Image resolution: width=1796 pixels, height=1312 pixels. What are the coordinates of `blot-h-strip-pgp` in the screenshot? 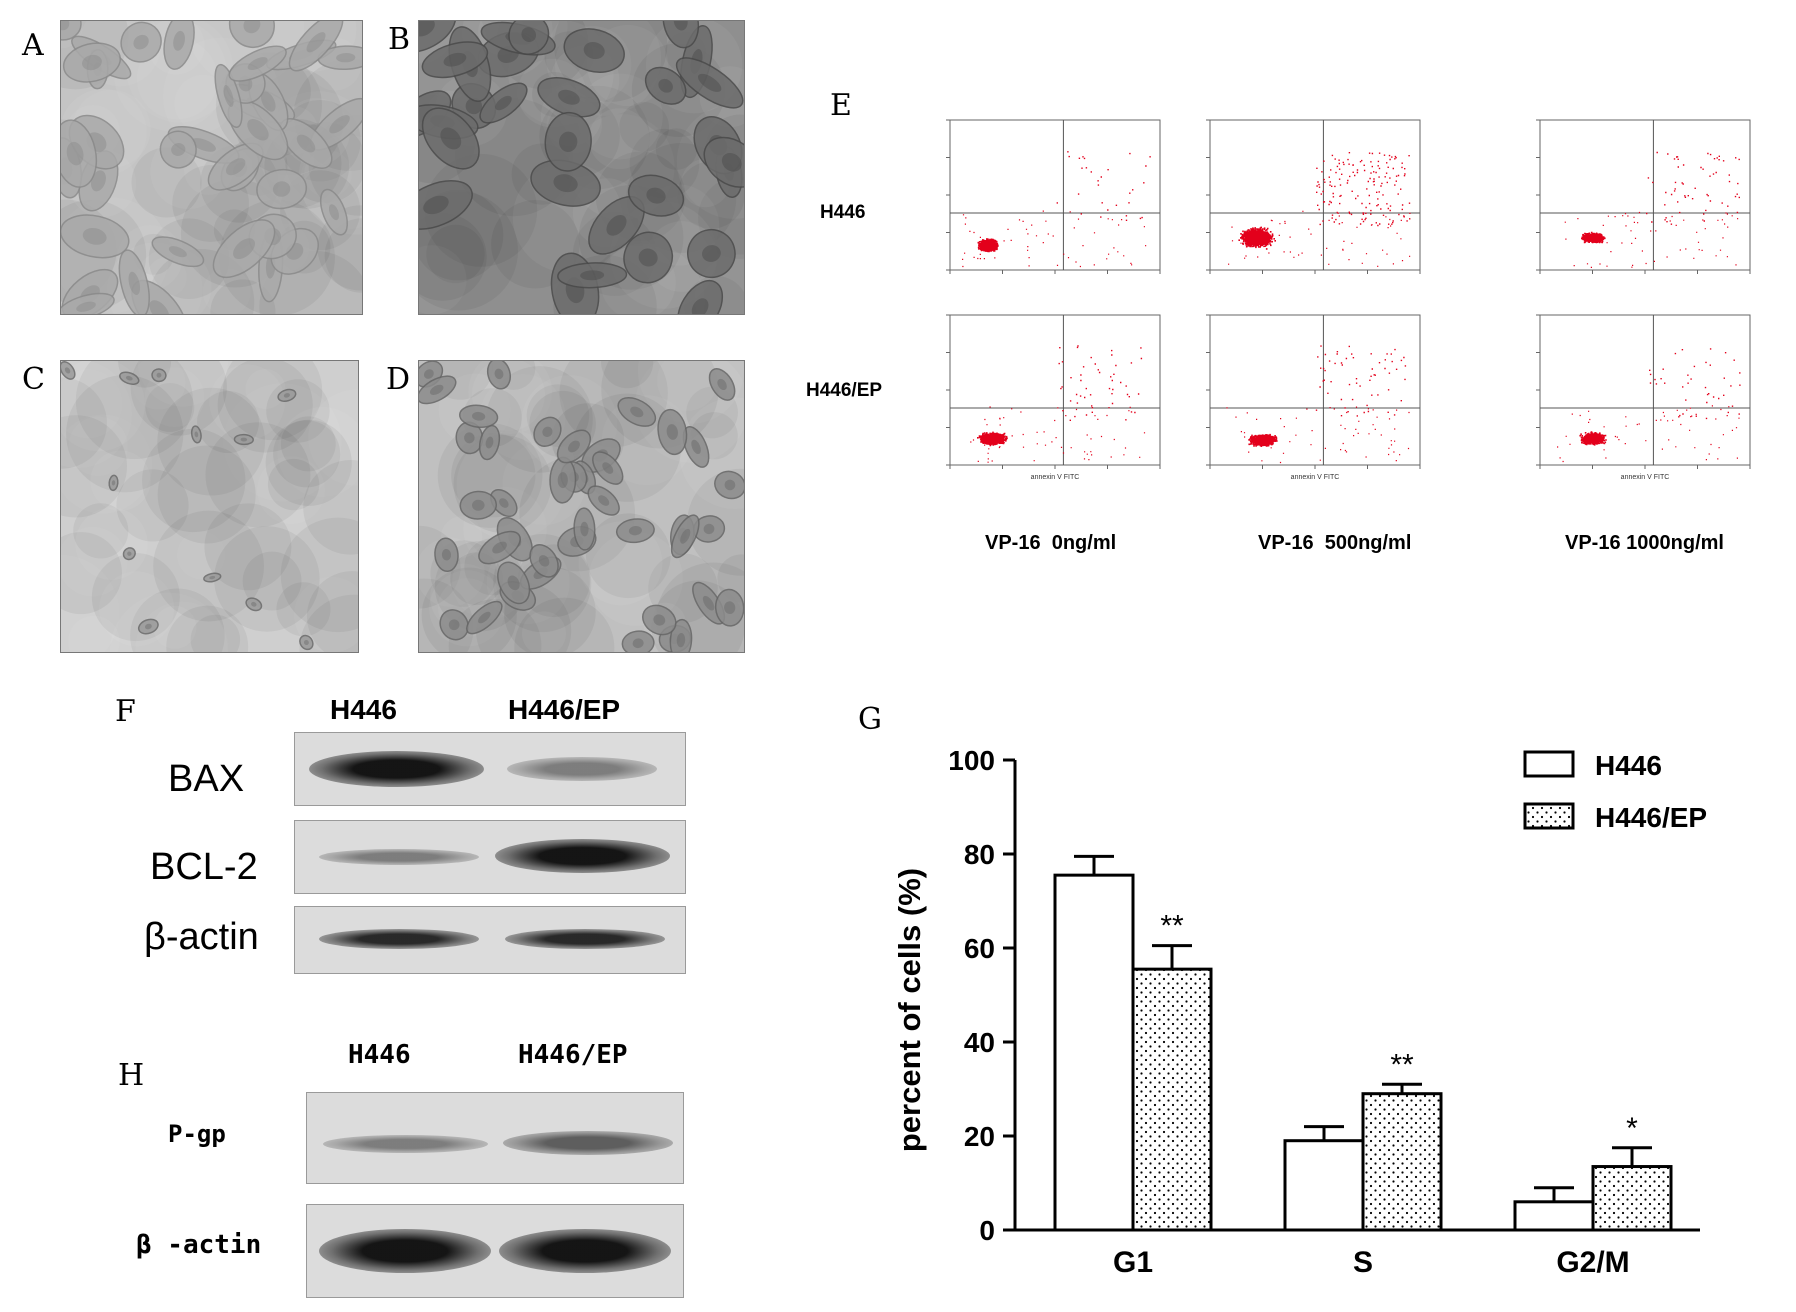 It's located at (495, 1138).